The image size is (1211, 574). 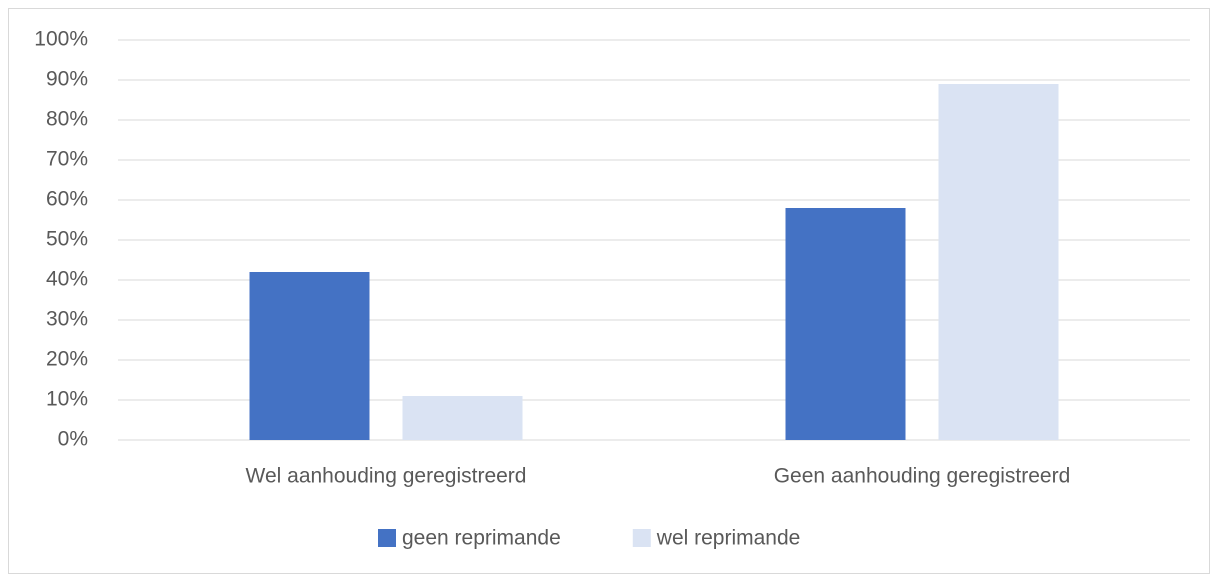 I want to click on legend-label: geen reprimande, so click(x=481, y=538).